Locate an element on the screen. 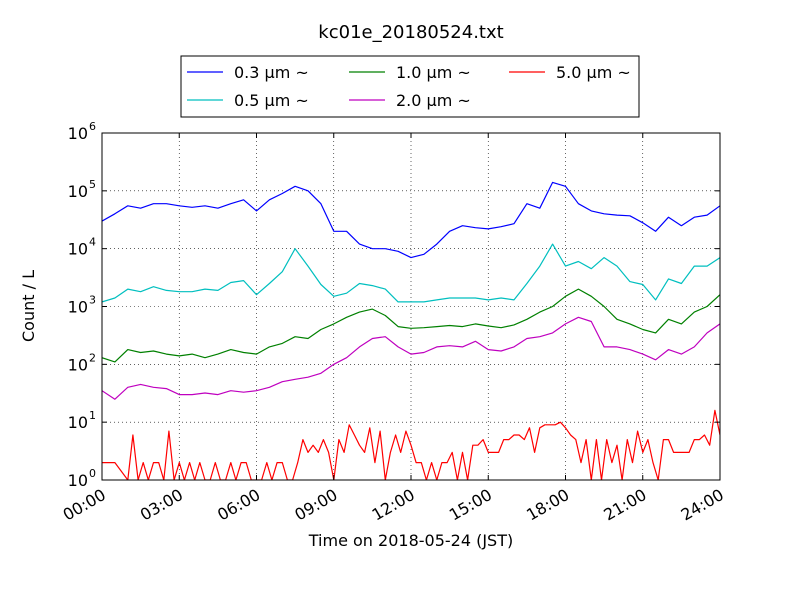  legend-entry-0-3um: 0.3 μm ~ is located at coordinates (248, 72).